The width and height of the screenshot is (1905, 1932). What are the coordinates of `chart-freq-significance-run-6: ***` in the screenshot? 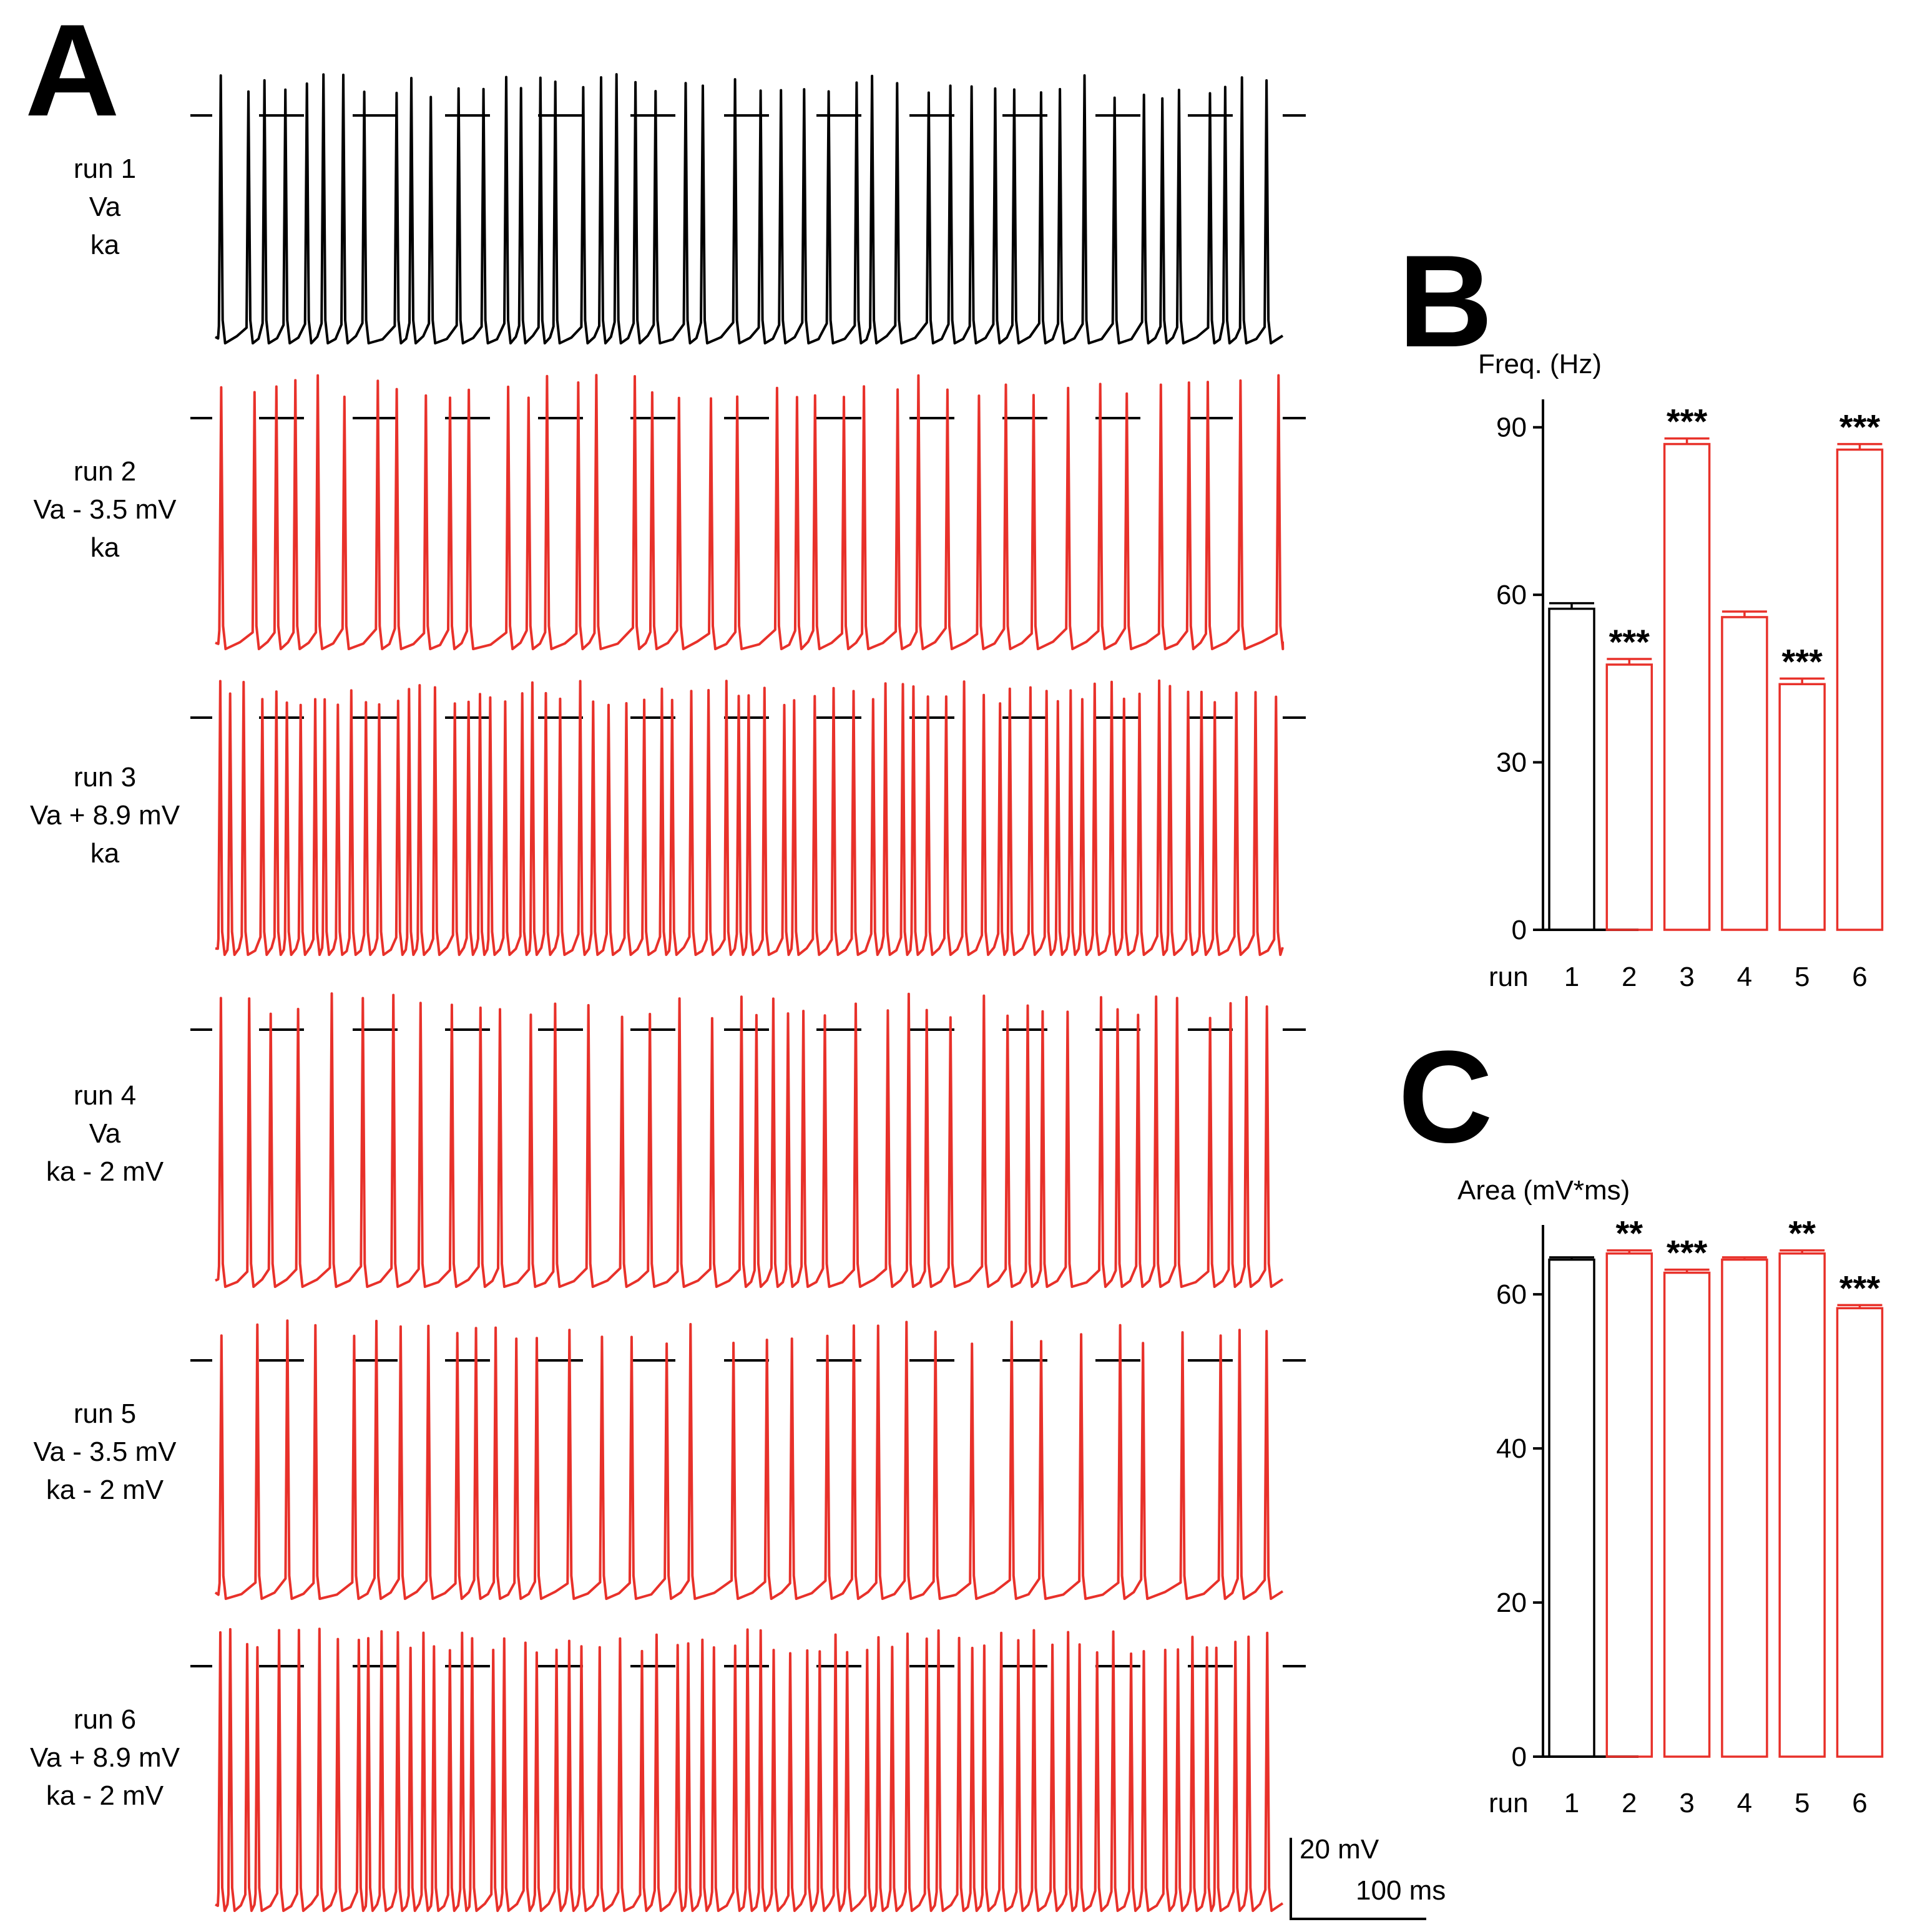 It's located at (1860, 427).